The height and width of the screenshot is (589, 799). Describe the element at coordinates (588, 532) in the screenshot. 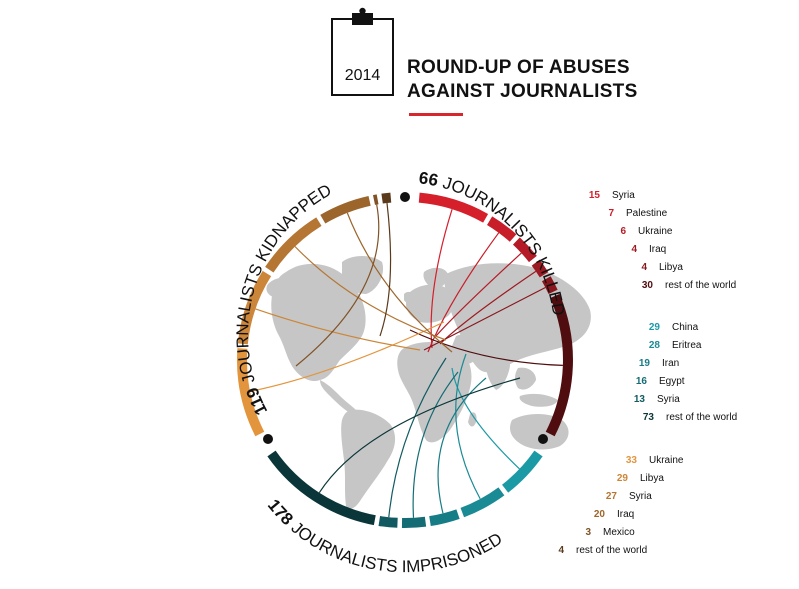

I see `kidnapped-legend-value-5: 3` at that location.